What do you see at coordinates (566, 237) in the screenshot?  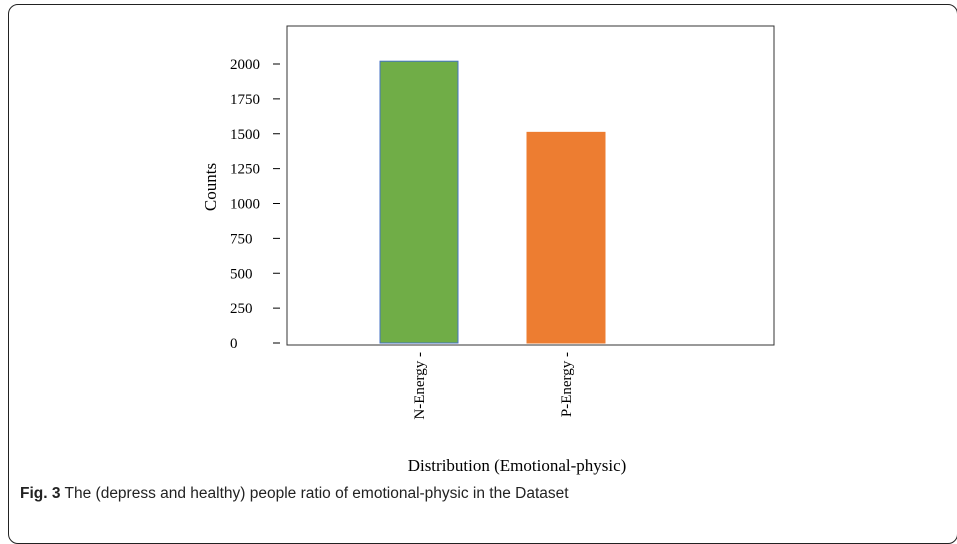 I see `bar-p-energy` at bounding box center [566, 237].